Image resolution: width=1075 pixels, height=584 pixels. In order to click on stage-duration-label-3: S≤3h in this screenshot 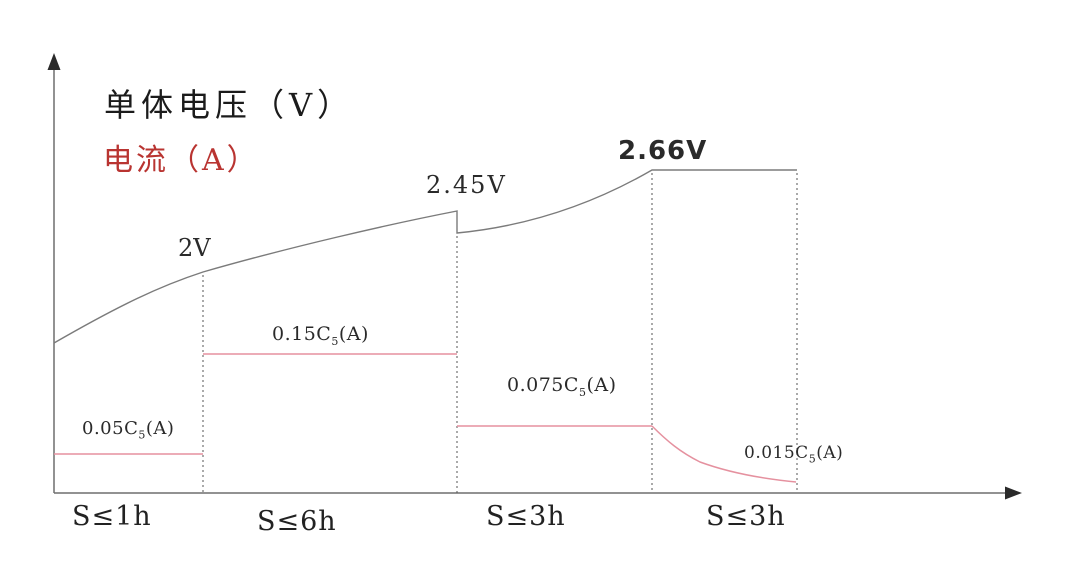, I will do `click(526, 516)`.